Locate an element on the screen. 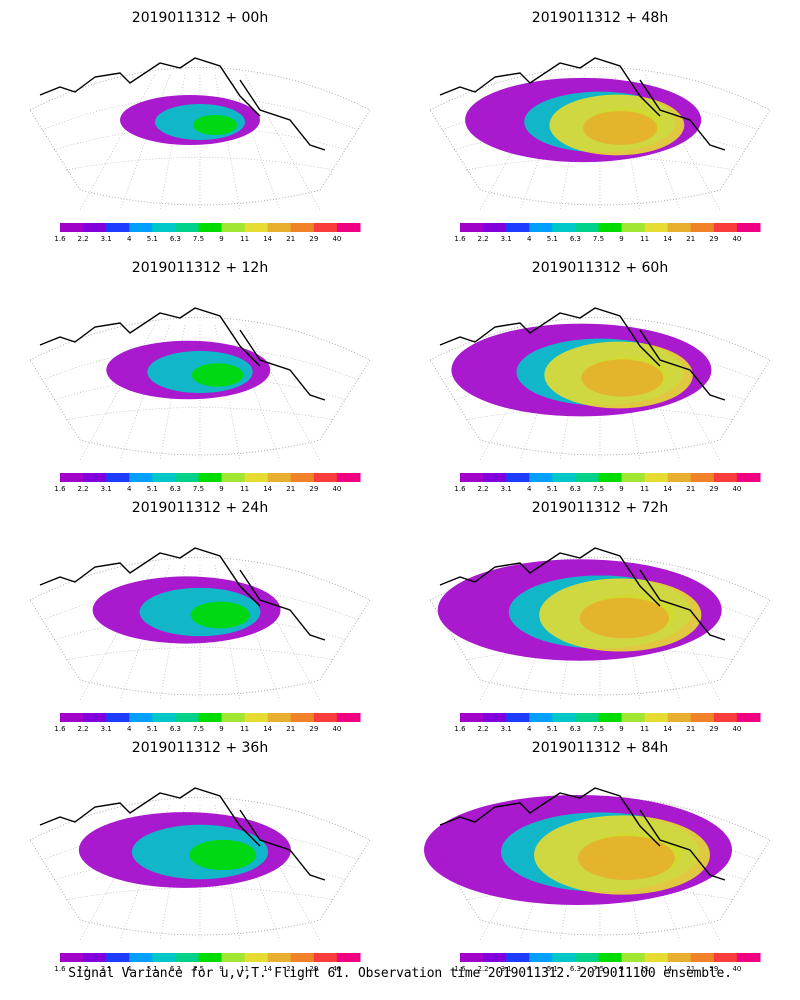  colorbar-tick-label: 1.6 is located at coordinates (460, 489).